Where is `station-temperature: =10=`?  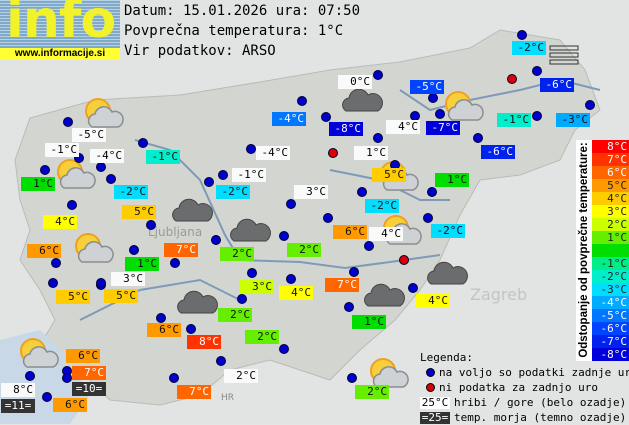 station-temperature: =10= is located at coordinates (89, 389).